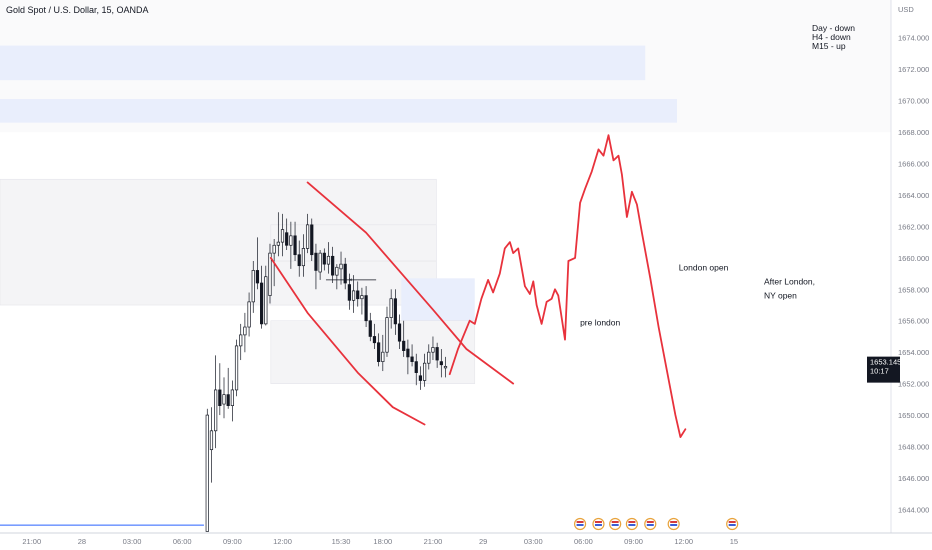 This screenshot has width=932, height=550. Describe the element at coordinates (913, 38) in the screenshot. I see `y-tick-15: 1674.000` at that location.